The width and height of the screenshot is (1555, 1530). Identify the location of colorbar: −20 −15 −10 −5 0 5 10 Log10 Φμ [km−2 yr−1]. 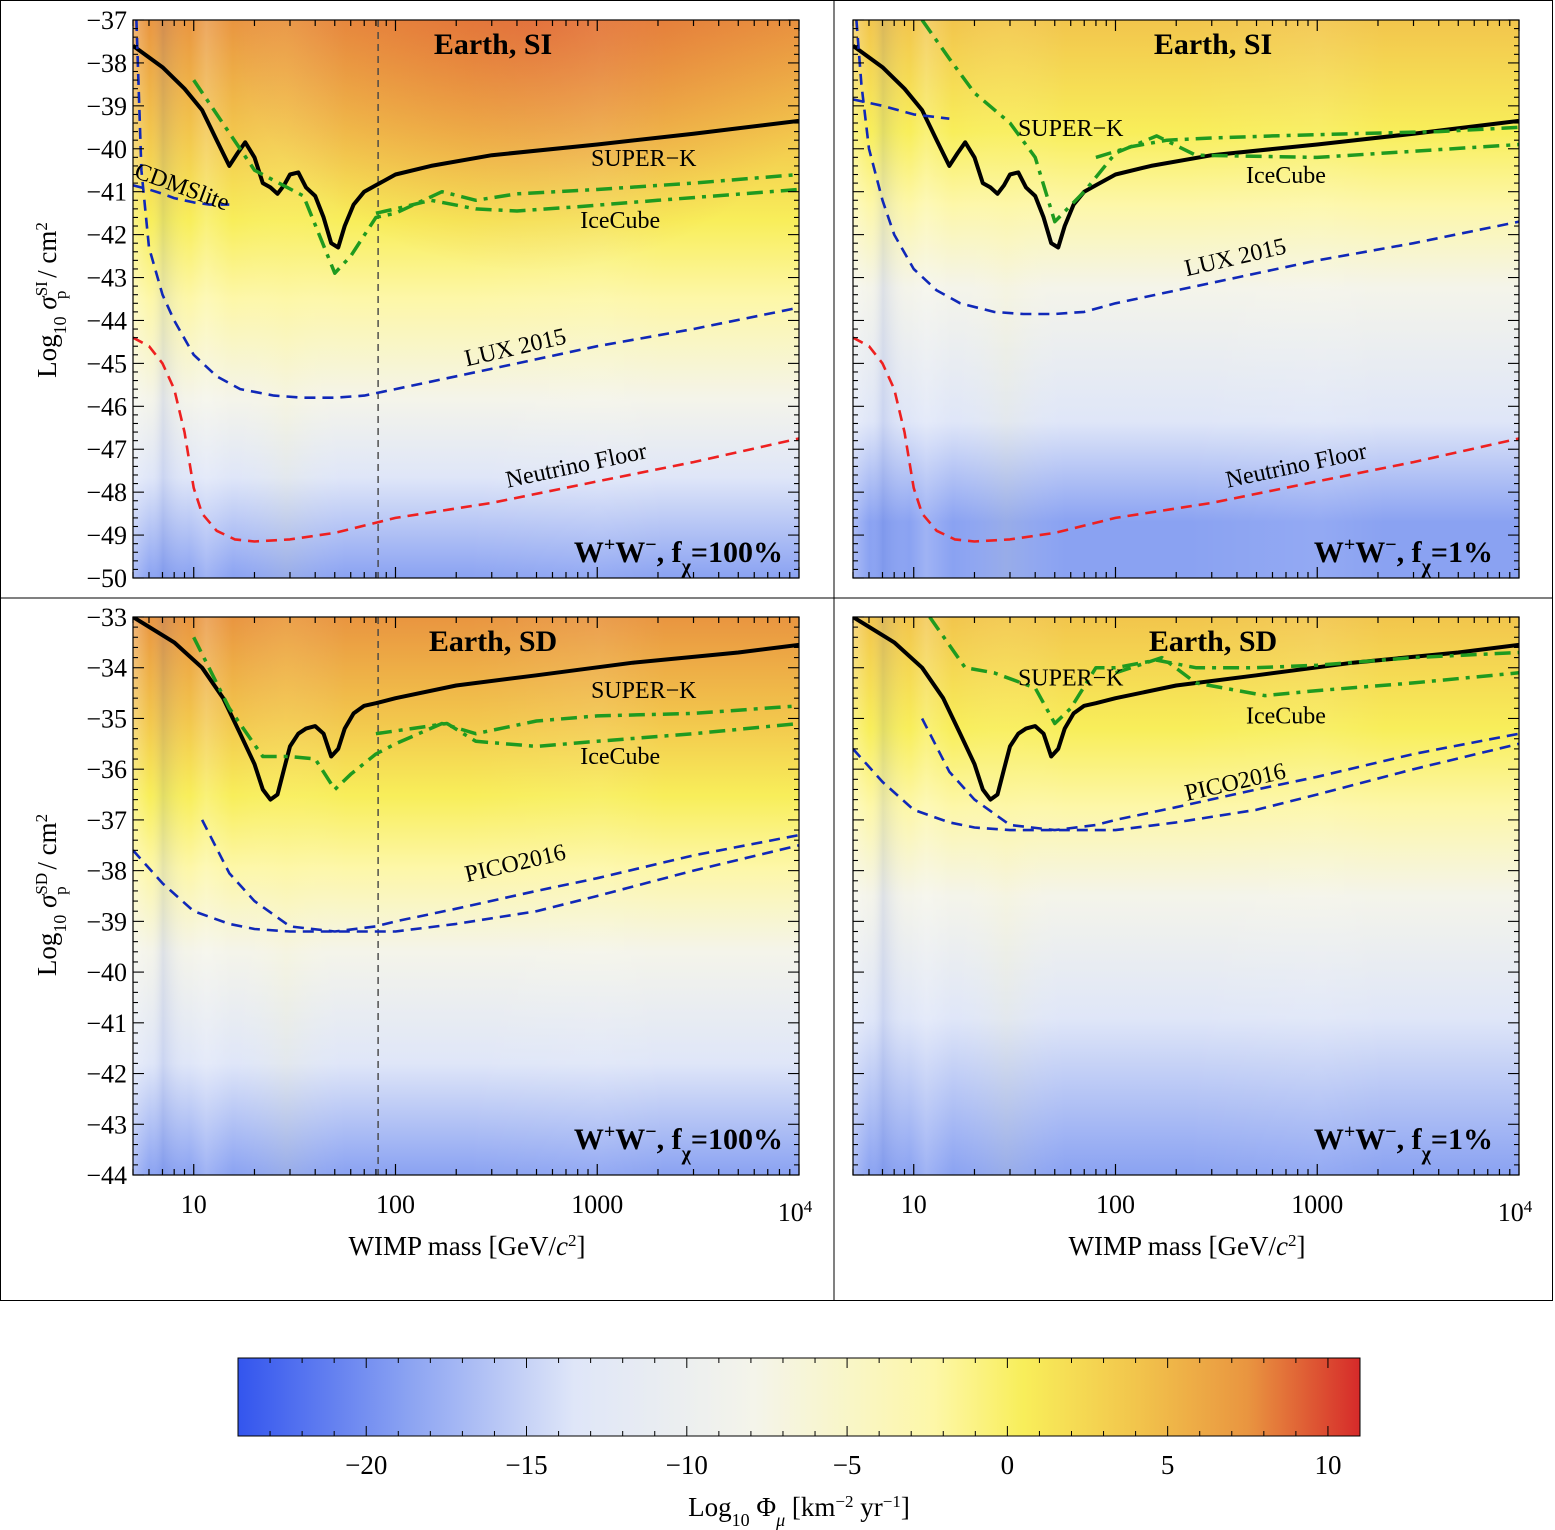
(799, 1443).